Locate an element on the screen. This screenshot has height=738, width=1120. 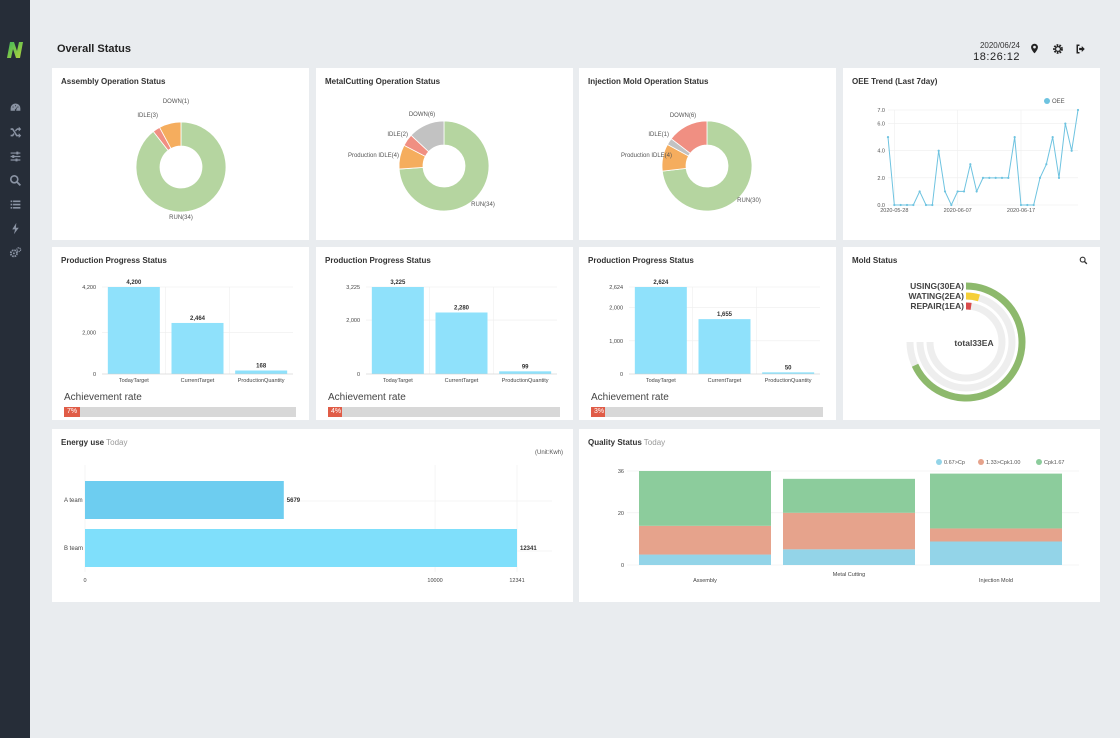
sidebar is located at coordinates (15, 369).